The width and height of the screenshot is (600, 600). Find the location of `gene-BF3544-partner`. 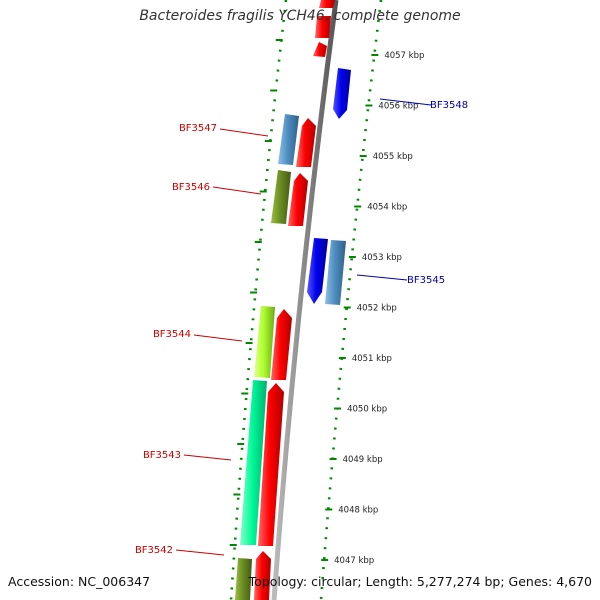

gene-BF3544-partner is located at coordinates (281, 344).